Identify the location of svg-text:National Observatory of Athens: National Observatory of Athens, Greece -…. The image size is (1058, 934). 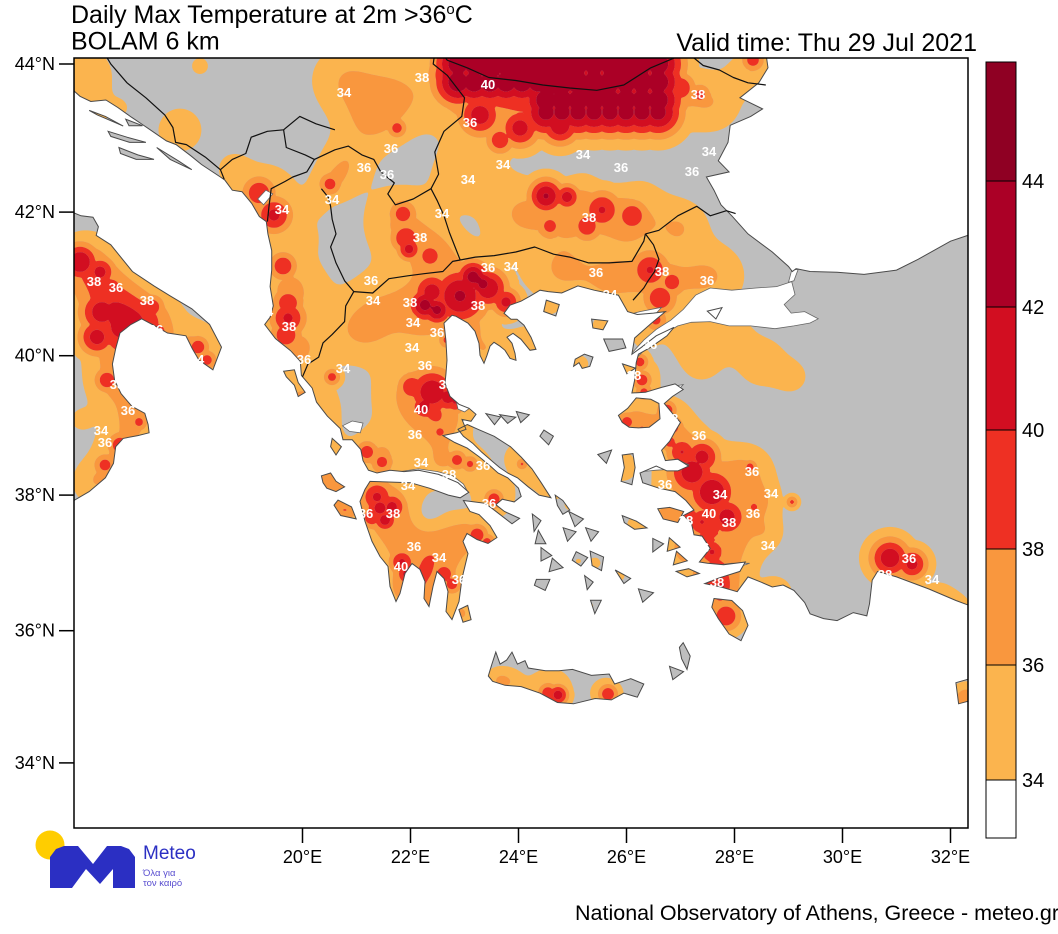
(816, 913).